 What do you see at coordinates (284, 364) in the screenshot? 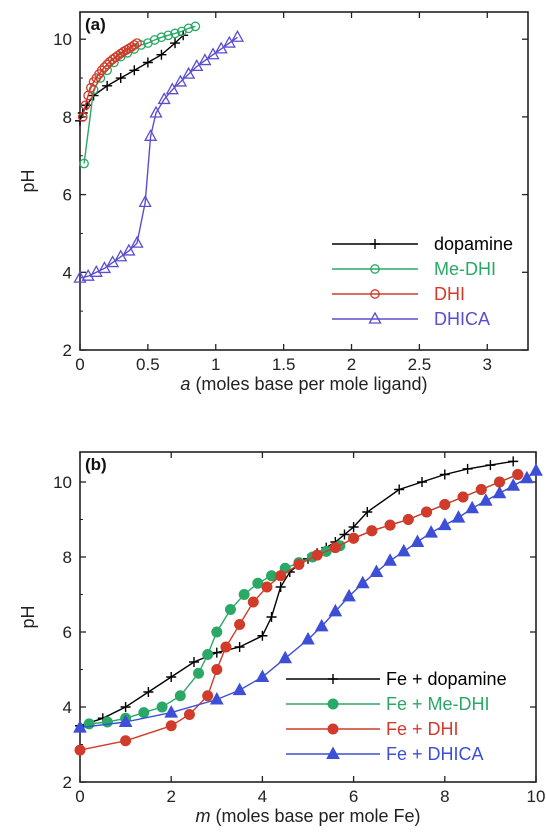
I see `panel-a-x-tick-label: 1.5` at bounding box center [284, 364].